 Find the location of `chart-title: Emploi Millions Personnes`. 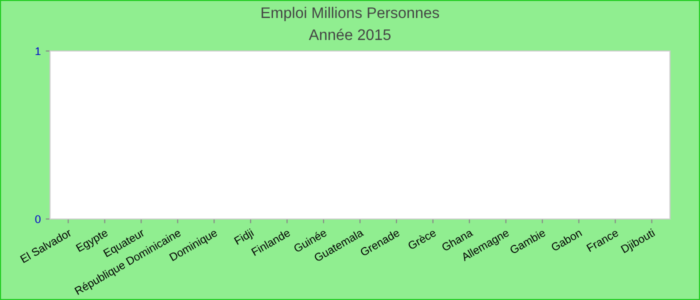

chart-title: Emploi Millions Personnes is located at coordinates (351, 14).